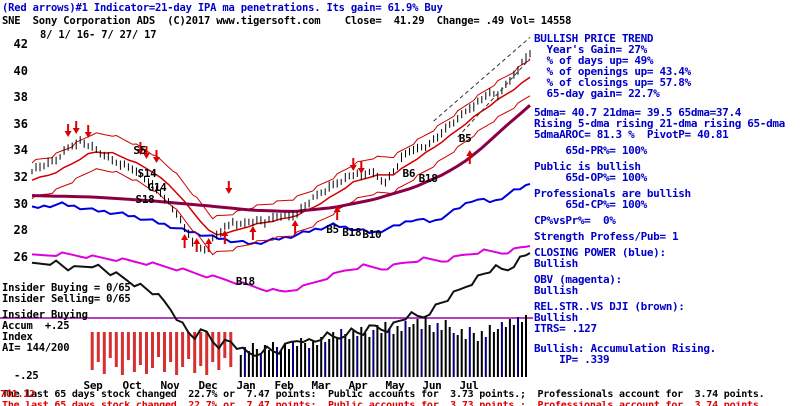 The image size is (800, 406). I want to click on insider-selling-count: Insider Selling= 0/65, so click(66, 299).